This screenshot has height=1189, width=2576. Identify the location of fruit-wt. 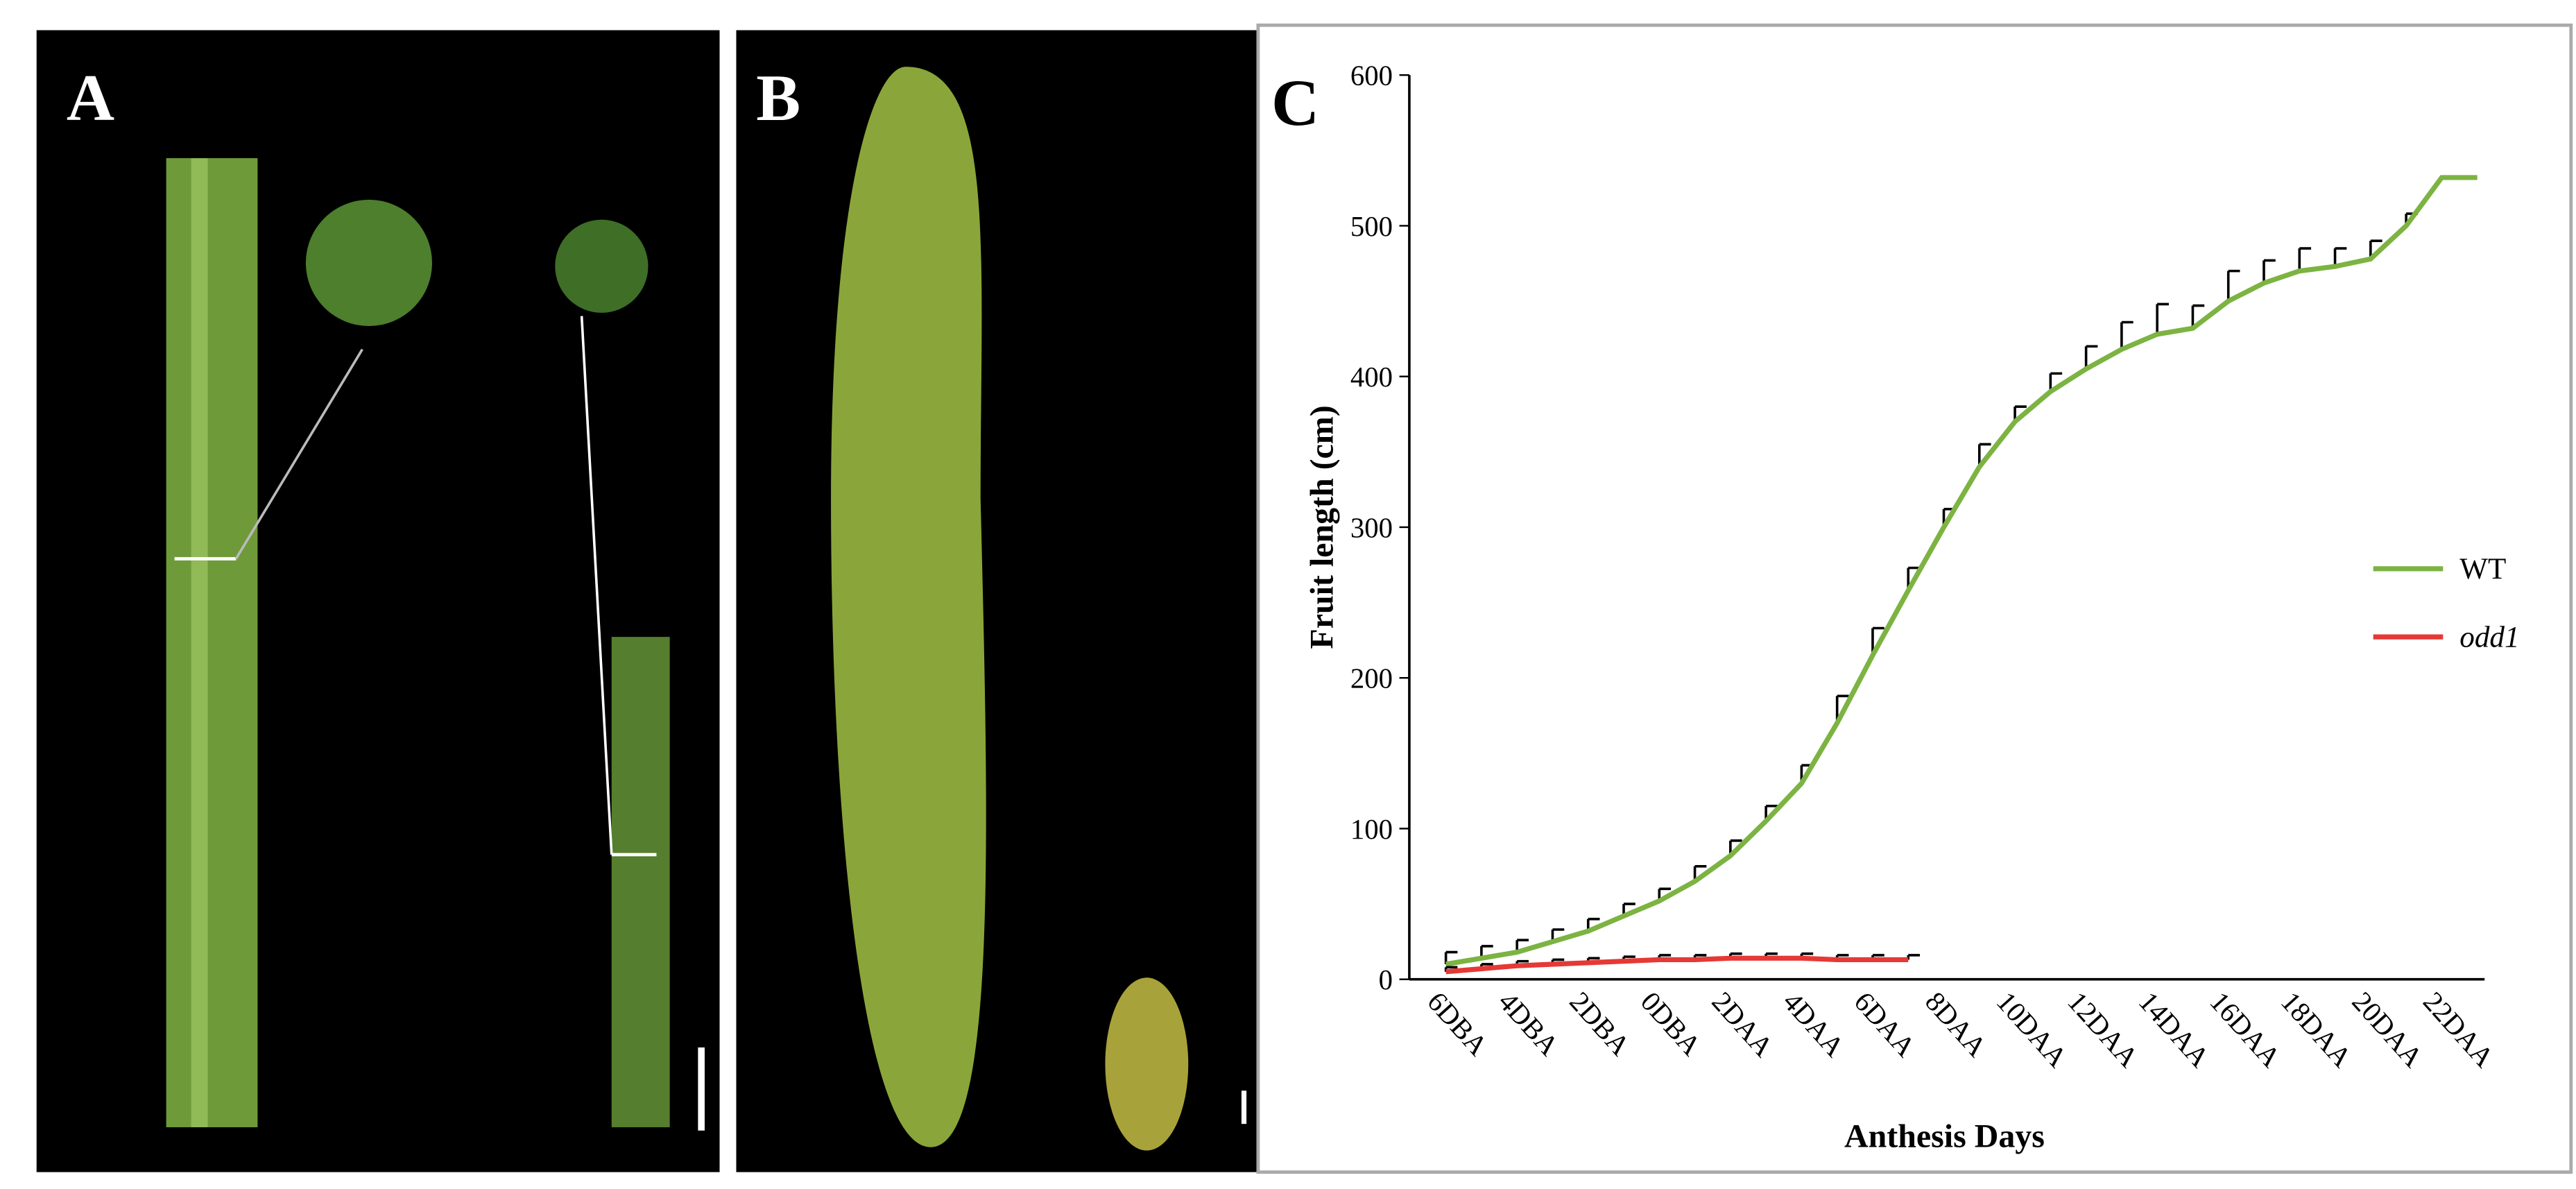
(908, 607).